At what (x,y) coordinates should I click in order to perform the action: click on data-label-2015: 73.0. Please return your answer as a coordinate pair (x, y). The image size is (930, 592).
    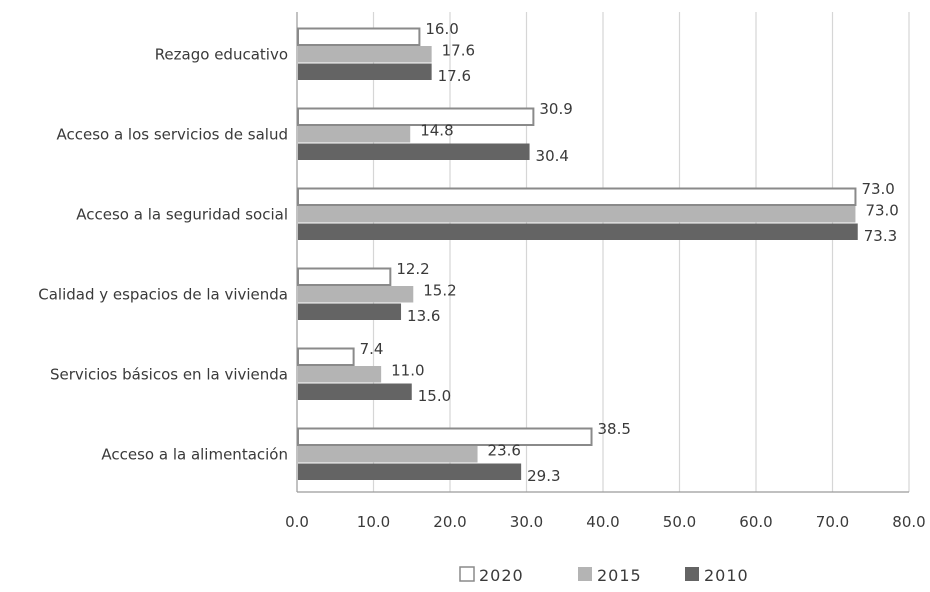
    Looking at the image, I should click on (881, 210).